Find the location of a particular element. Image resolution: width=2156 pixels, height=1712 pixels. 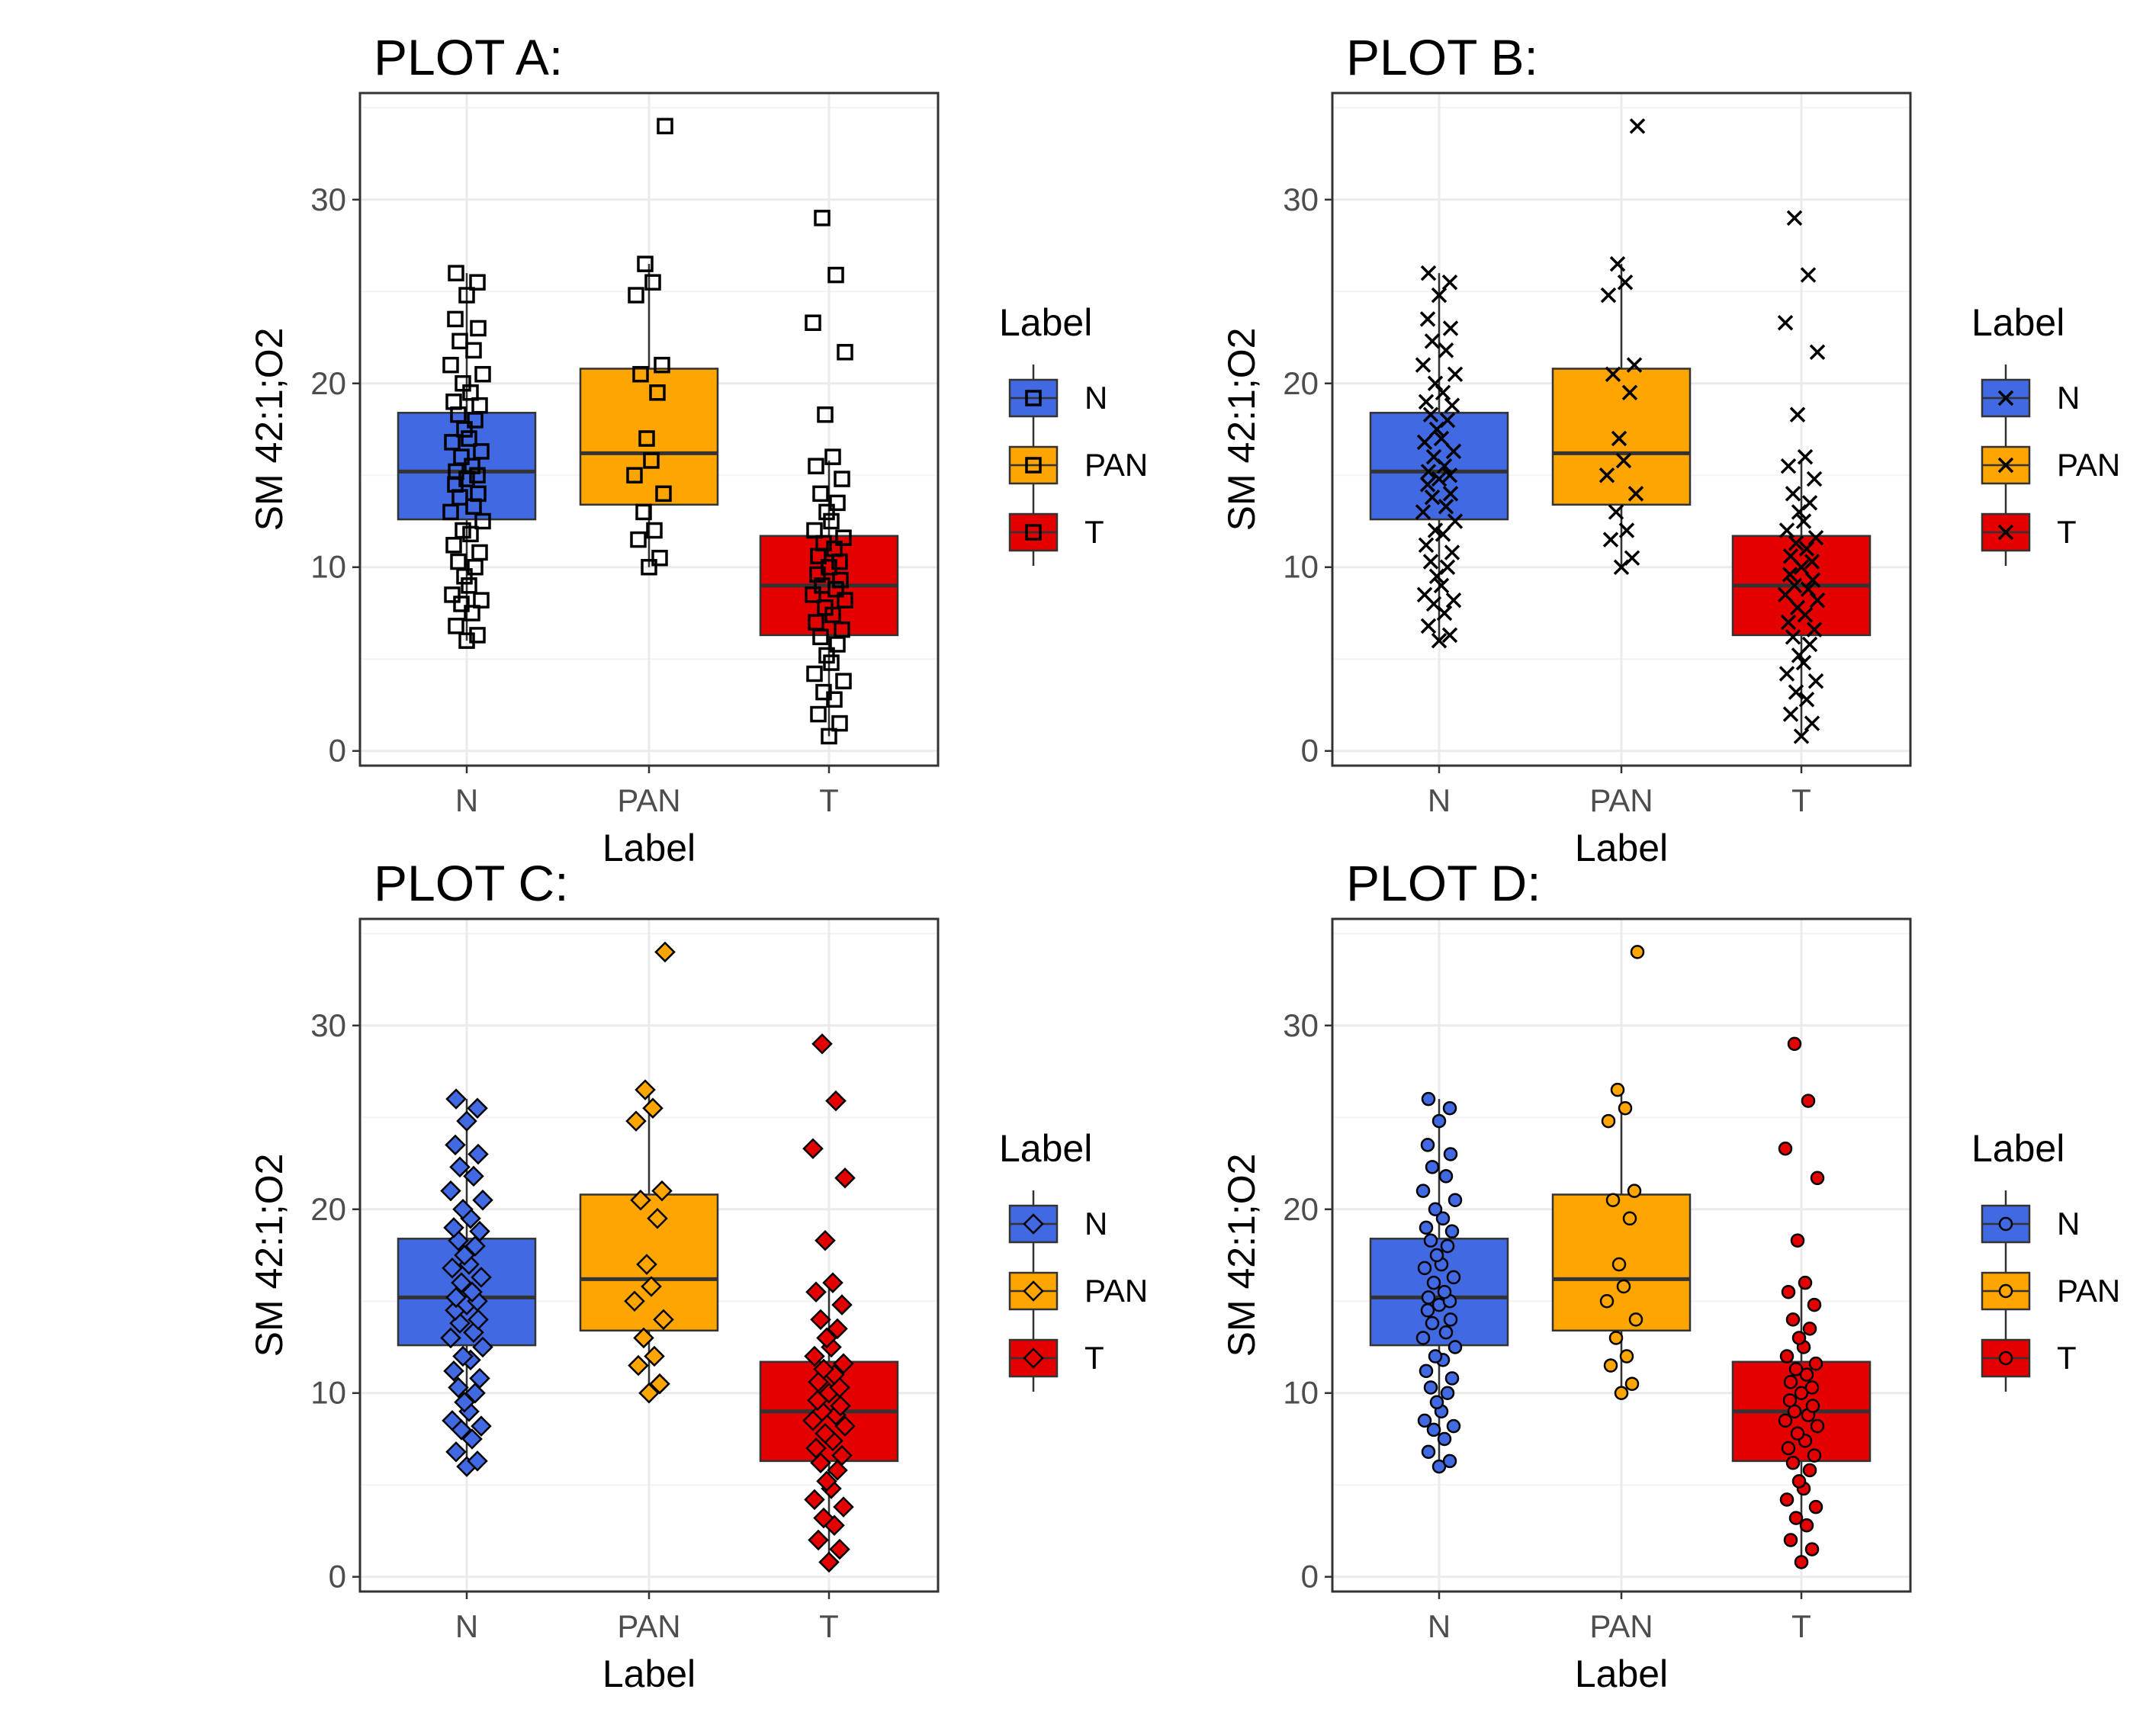

y-tick-label: 10 is located at coordinates (1301, 1393).